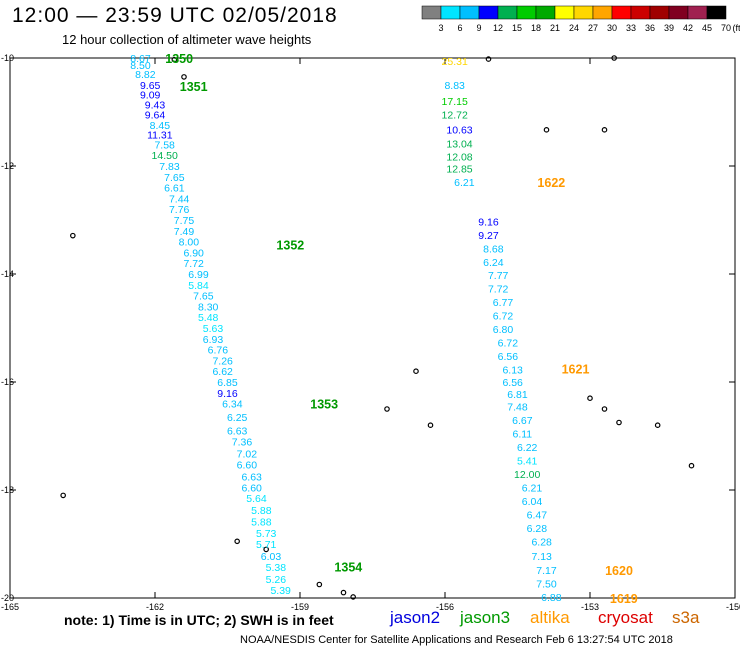  What do you see at coordinates (546, 571) in the screenshot?
I see `swh-label: 7.17` at bounding box center [546, 571].